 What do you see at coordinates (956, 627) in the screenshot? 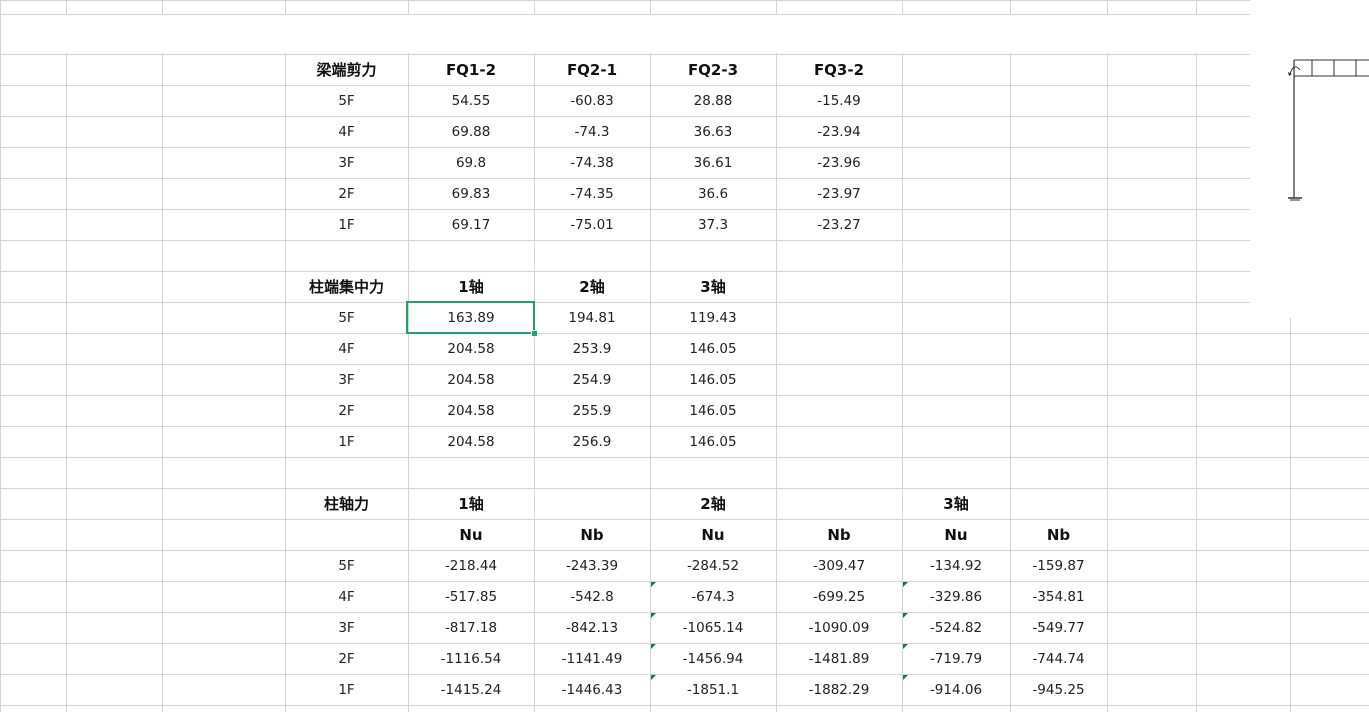
I see `column-axial-value: -524.82` at bounding box center [956, 627].